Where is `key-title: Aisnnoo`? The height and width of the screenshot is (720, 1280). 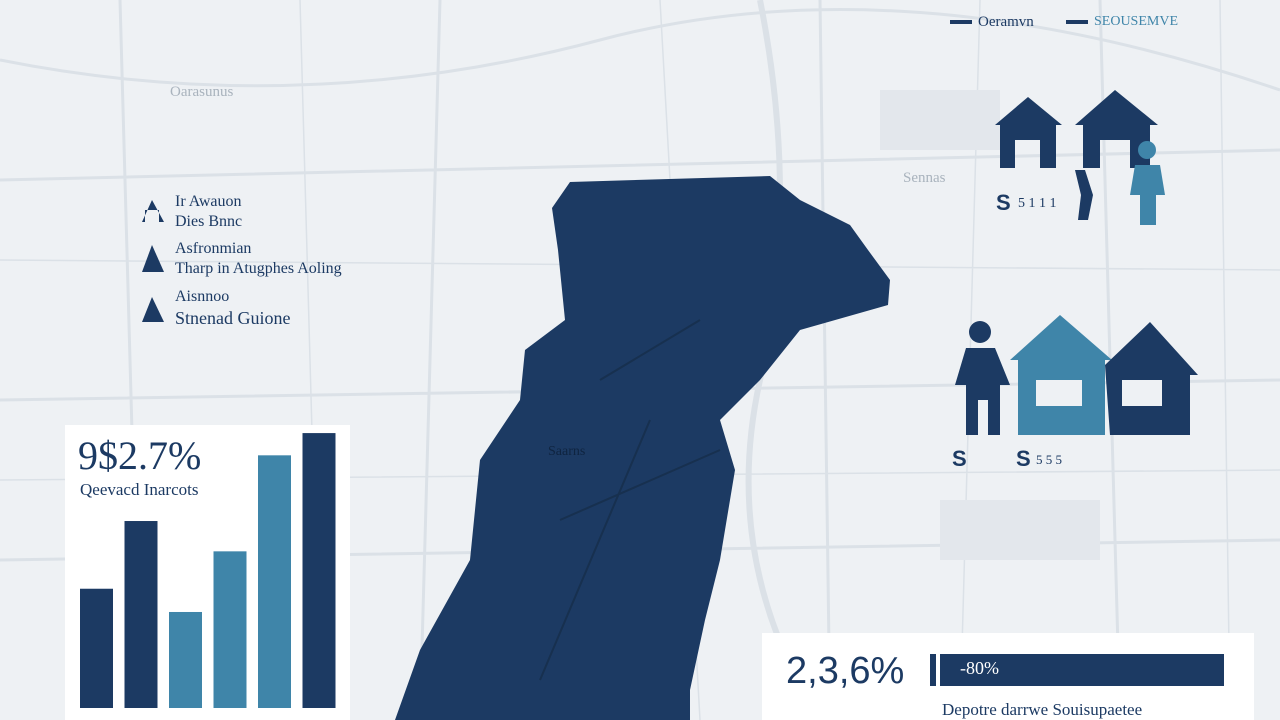 key-title: Aisnnoo is located at coordinates (202, 296).